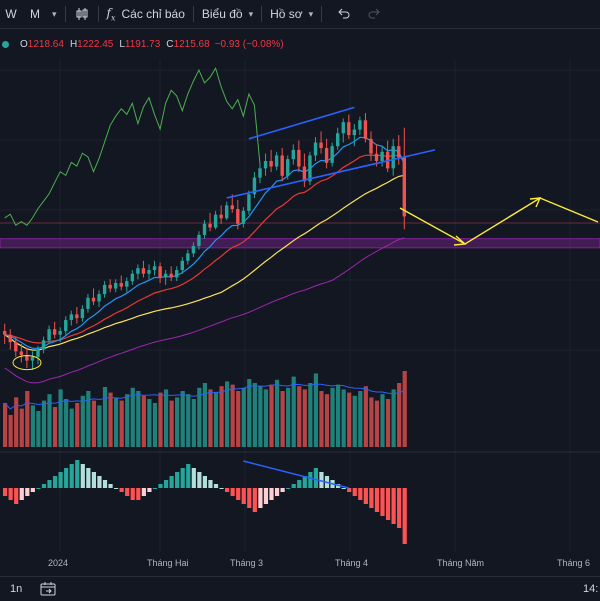  Describe the element at coordinates (461, 563) in the screenshot. I see `time-label: Tháng Năm` at that location.